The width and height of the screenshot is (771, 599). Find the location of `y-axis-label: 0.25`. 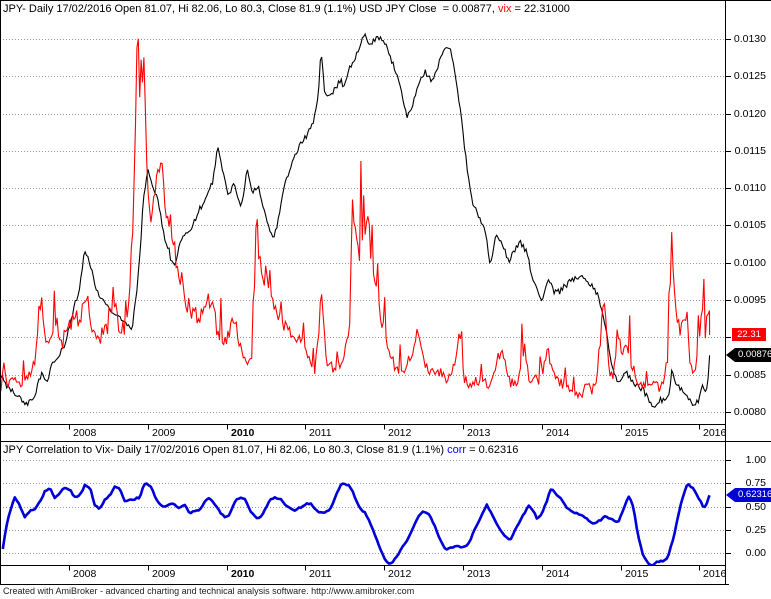

y-axis-label: 0.25 is located at coordinates (755, 530).